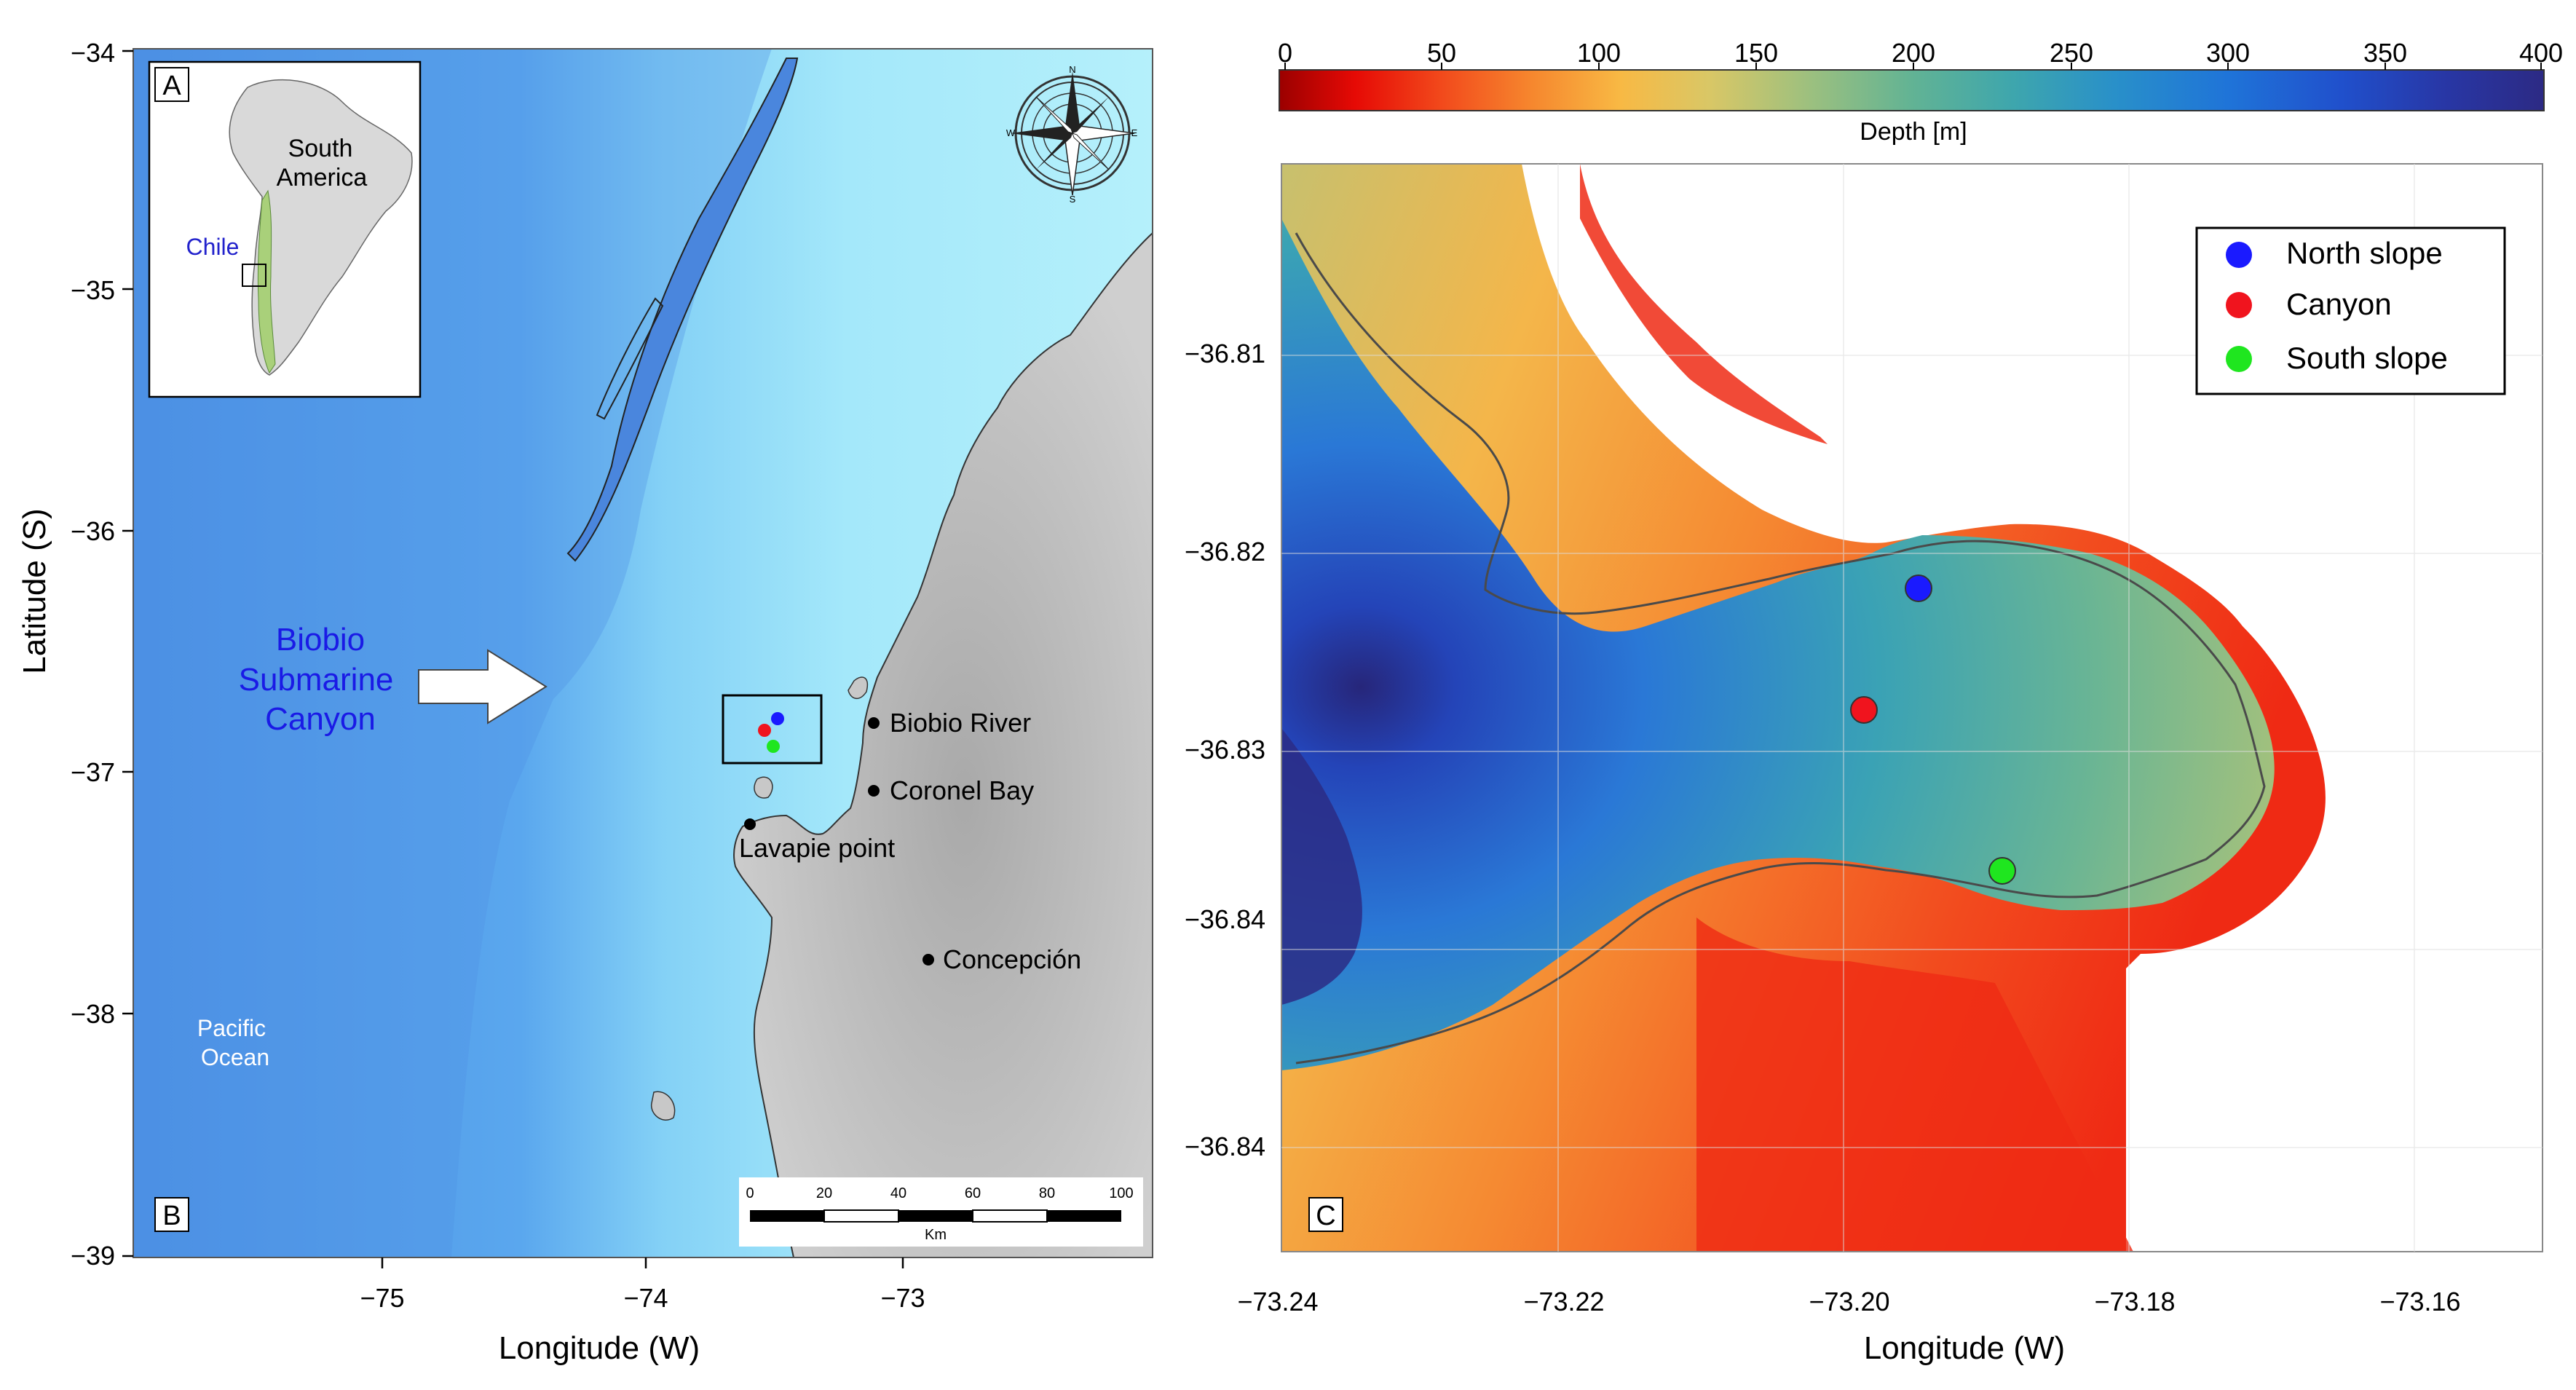 The image size is (2576, 1390). What do you see at coordinates (1915, 1084) in the screenshot?
I see `red-south-band` at bounding box center [1915, 1084].